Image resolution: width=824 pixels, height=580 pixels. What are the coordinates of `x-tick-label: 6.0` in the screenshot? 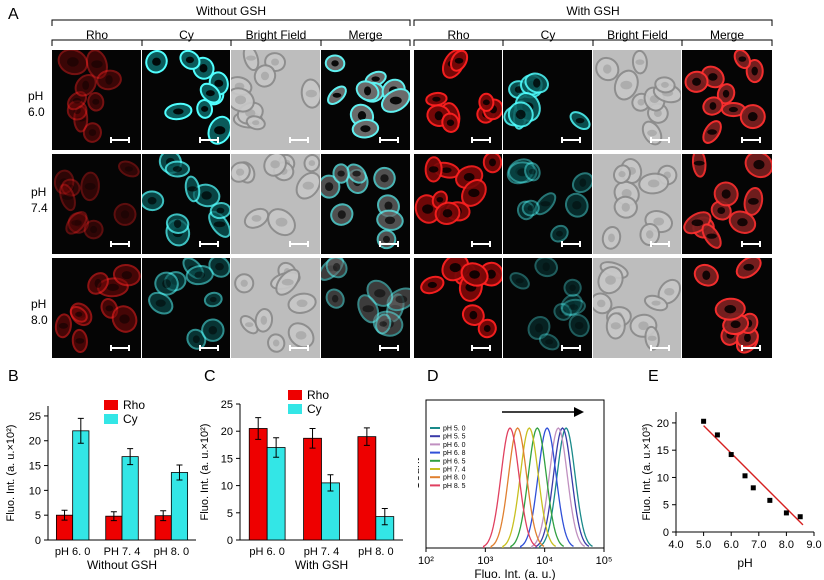 It's located at (731, 545).